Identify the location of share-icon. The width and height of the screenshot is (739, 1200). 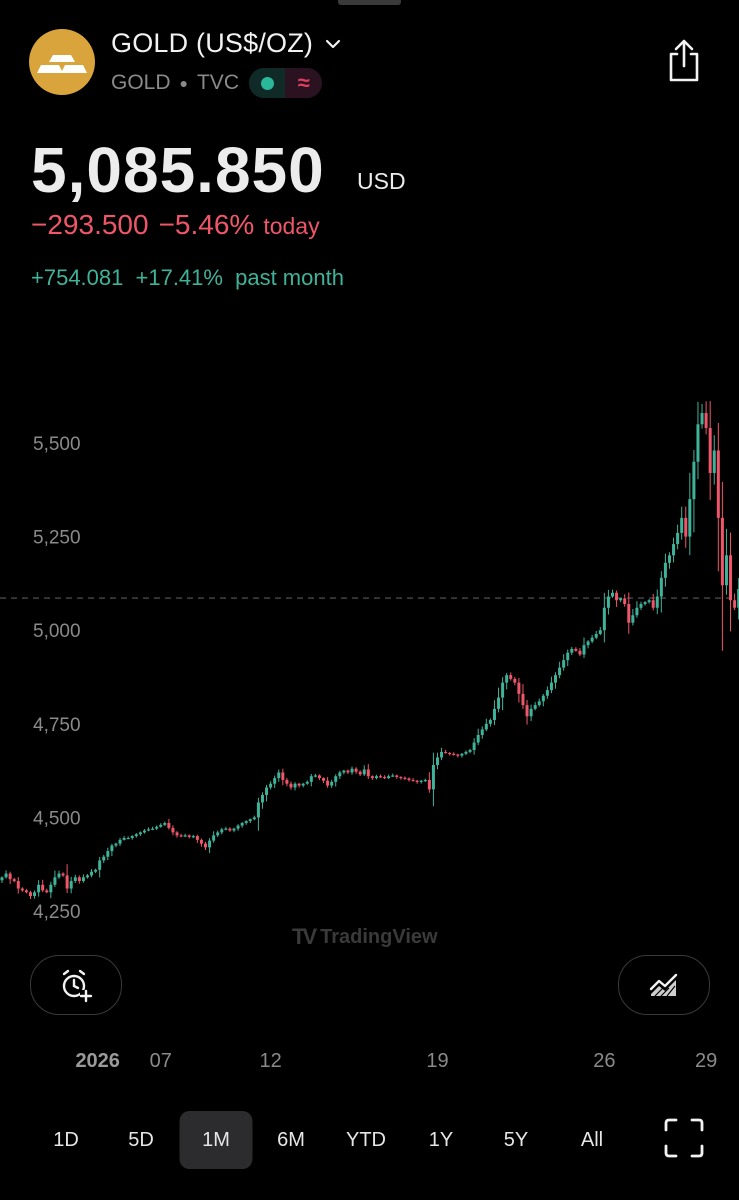
(684, 61).